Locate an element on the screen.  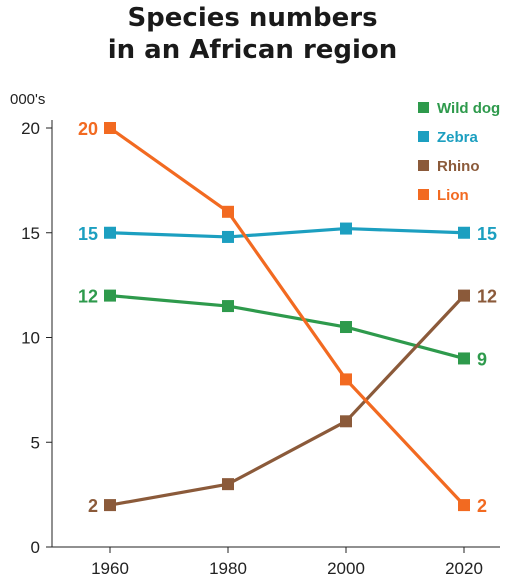
data-label-lion-start: 20 is located at coordinates (88, 129).